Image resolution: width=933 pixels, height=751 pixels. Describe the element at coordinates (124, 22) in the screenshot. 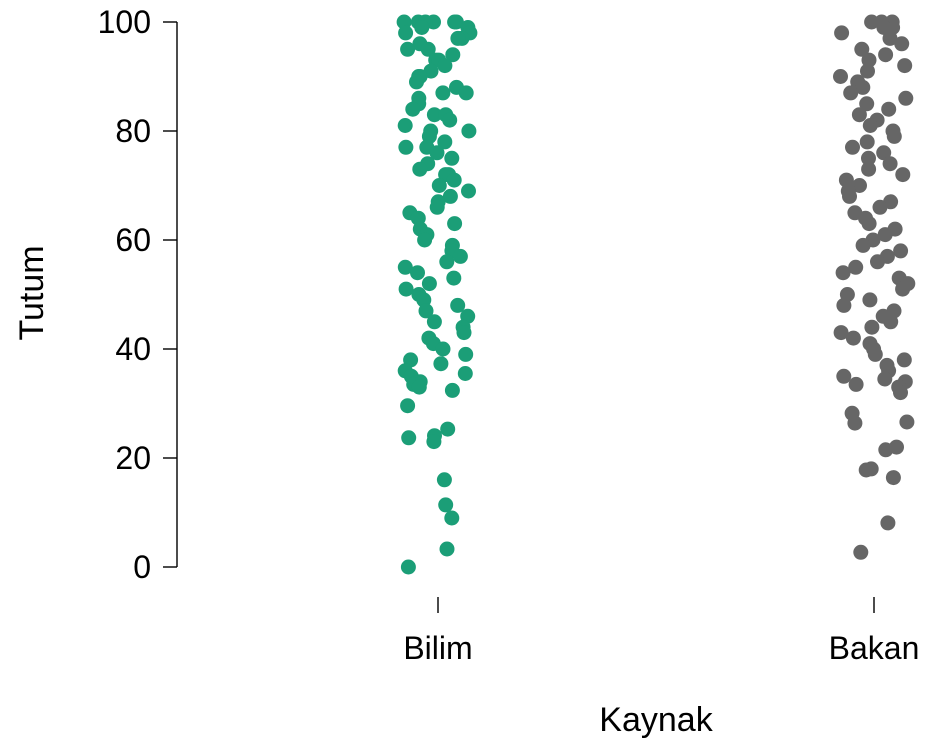

I see `y-tick-label: 100` at that location.